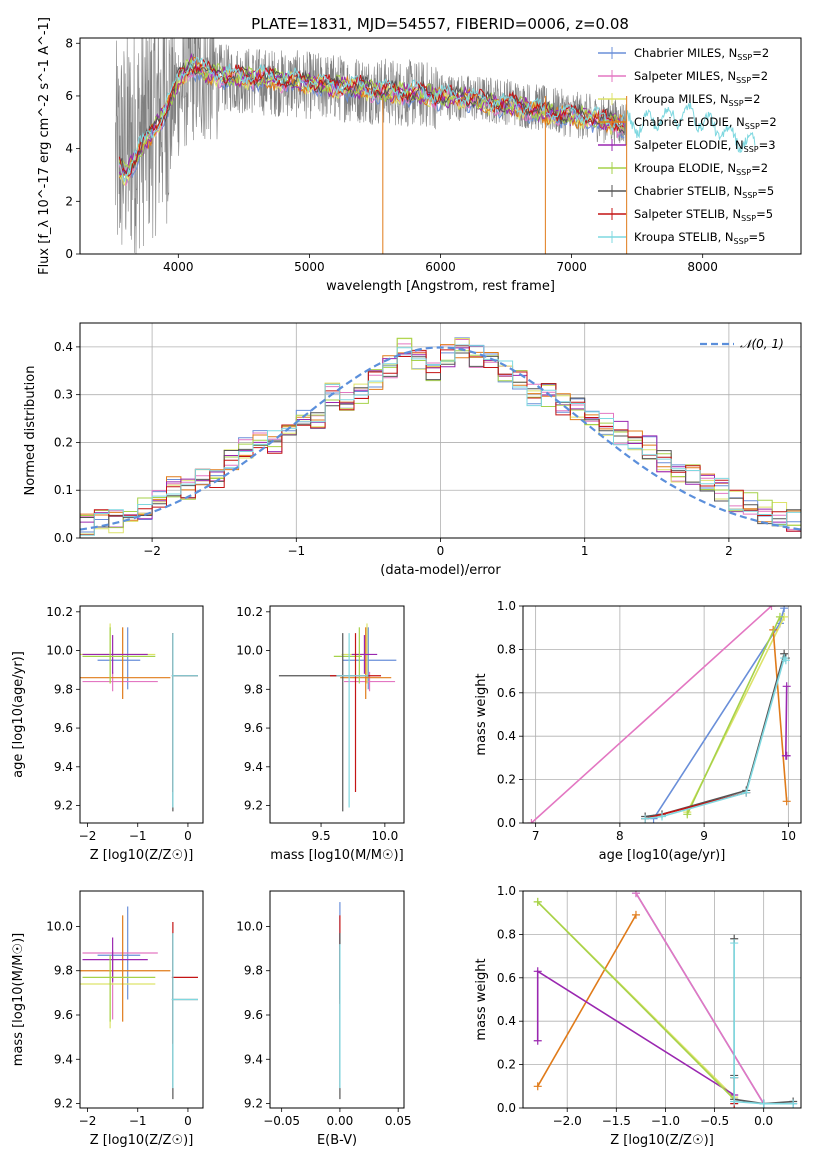 The height and width of the screenshot is (1170, 819). I want to click on x-axis-label: wavelength [Angstrom, rest frame], so click(440, 286).